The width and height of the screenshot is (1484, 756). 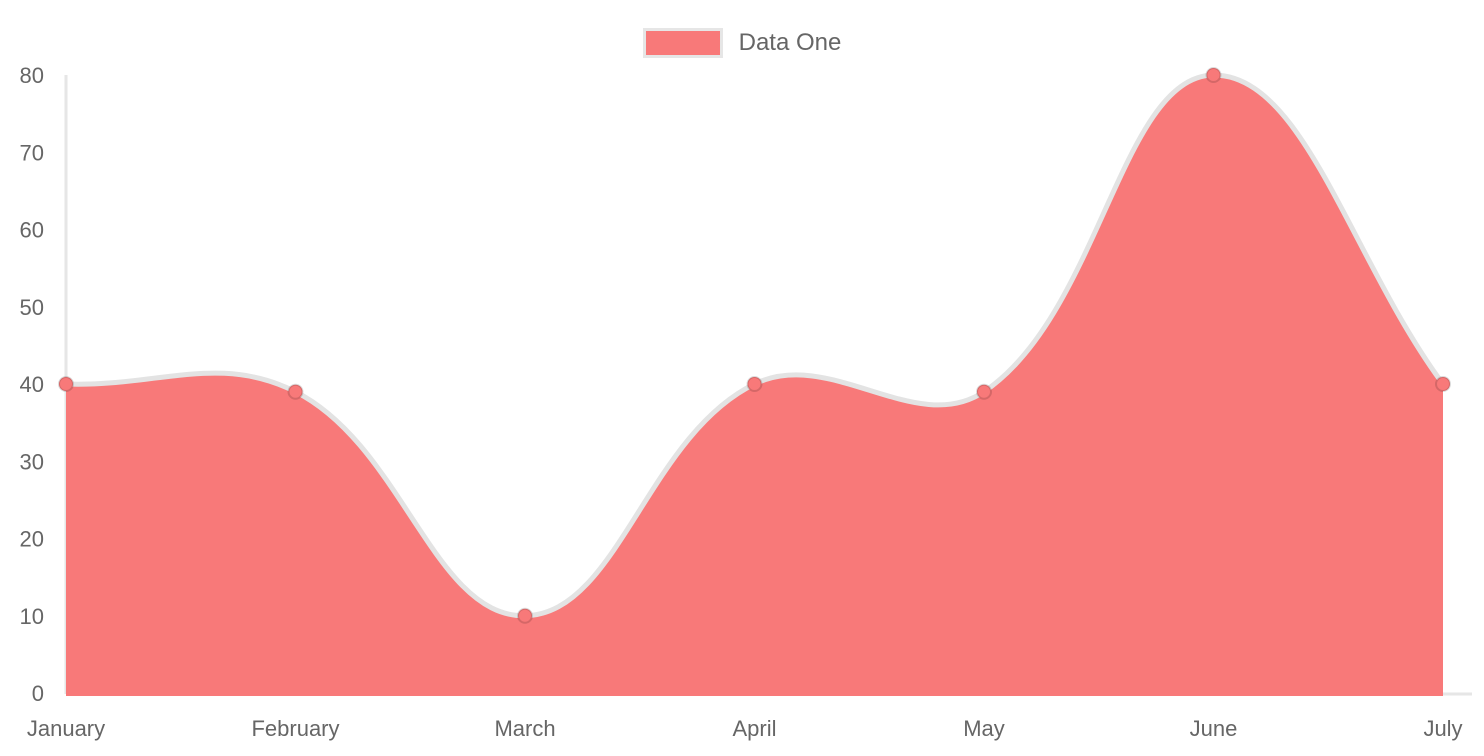 What do you see at coordinates (1443, 384) in the screenshot?
I see `data-point-july` at bounding box center [1443, 384].